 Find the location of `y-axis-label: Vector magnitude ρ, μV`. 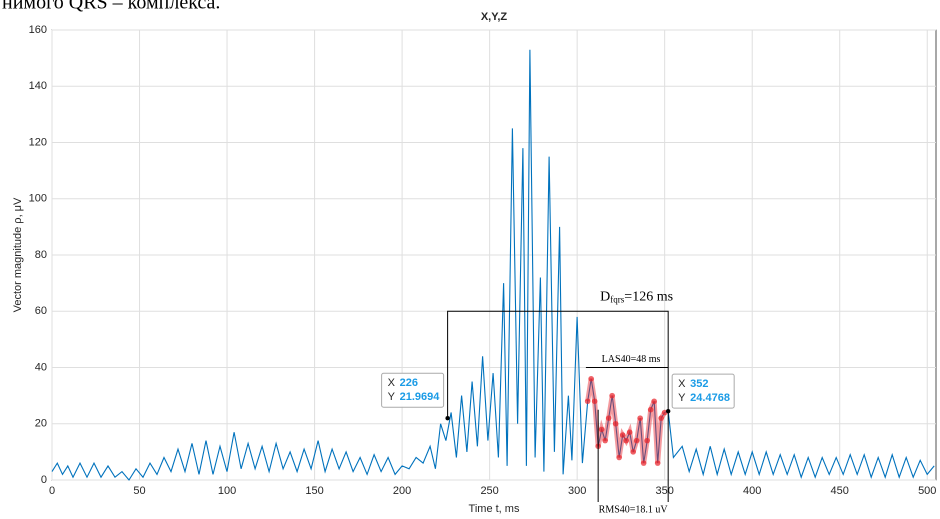

y-axis-label: Vector magnitude ρ, μV is located at coordinates (18, 254).